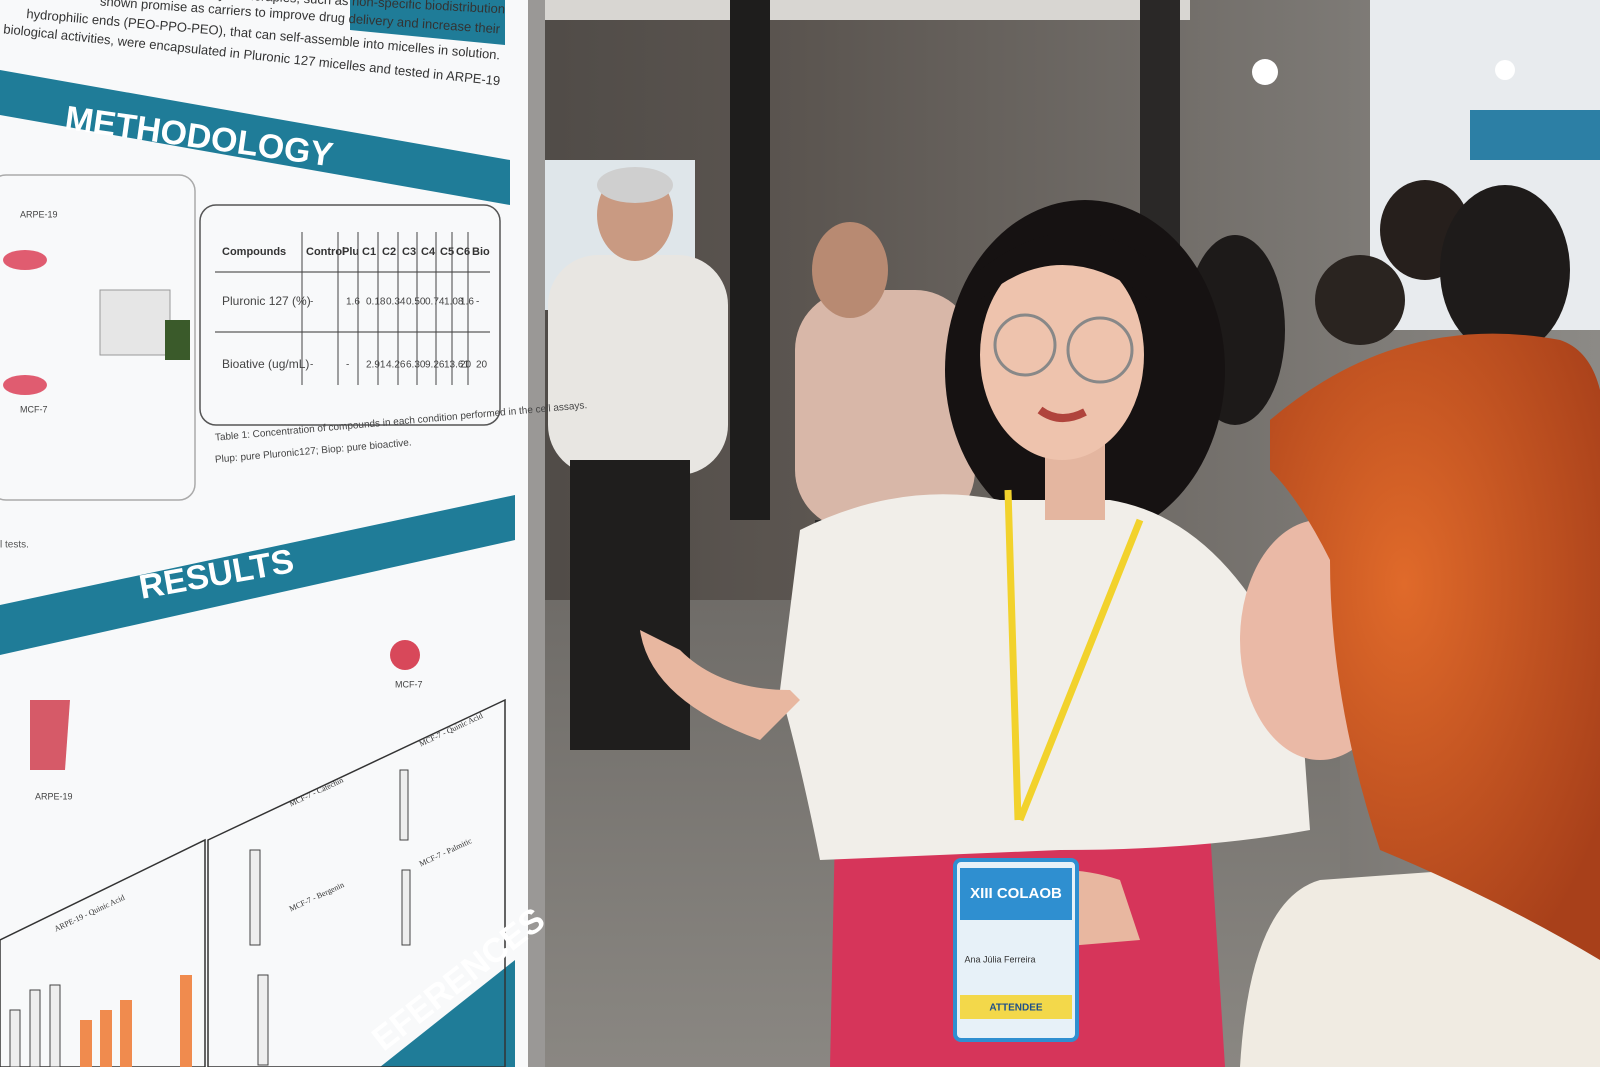  What do you see at coordinates (389, 252) in the screenshot?
I see `table-header: C2` at bounding box center [389, 252].